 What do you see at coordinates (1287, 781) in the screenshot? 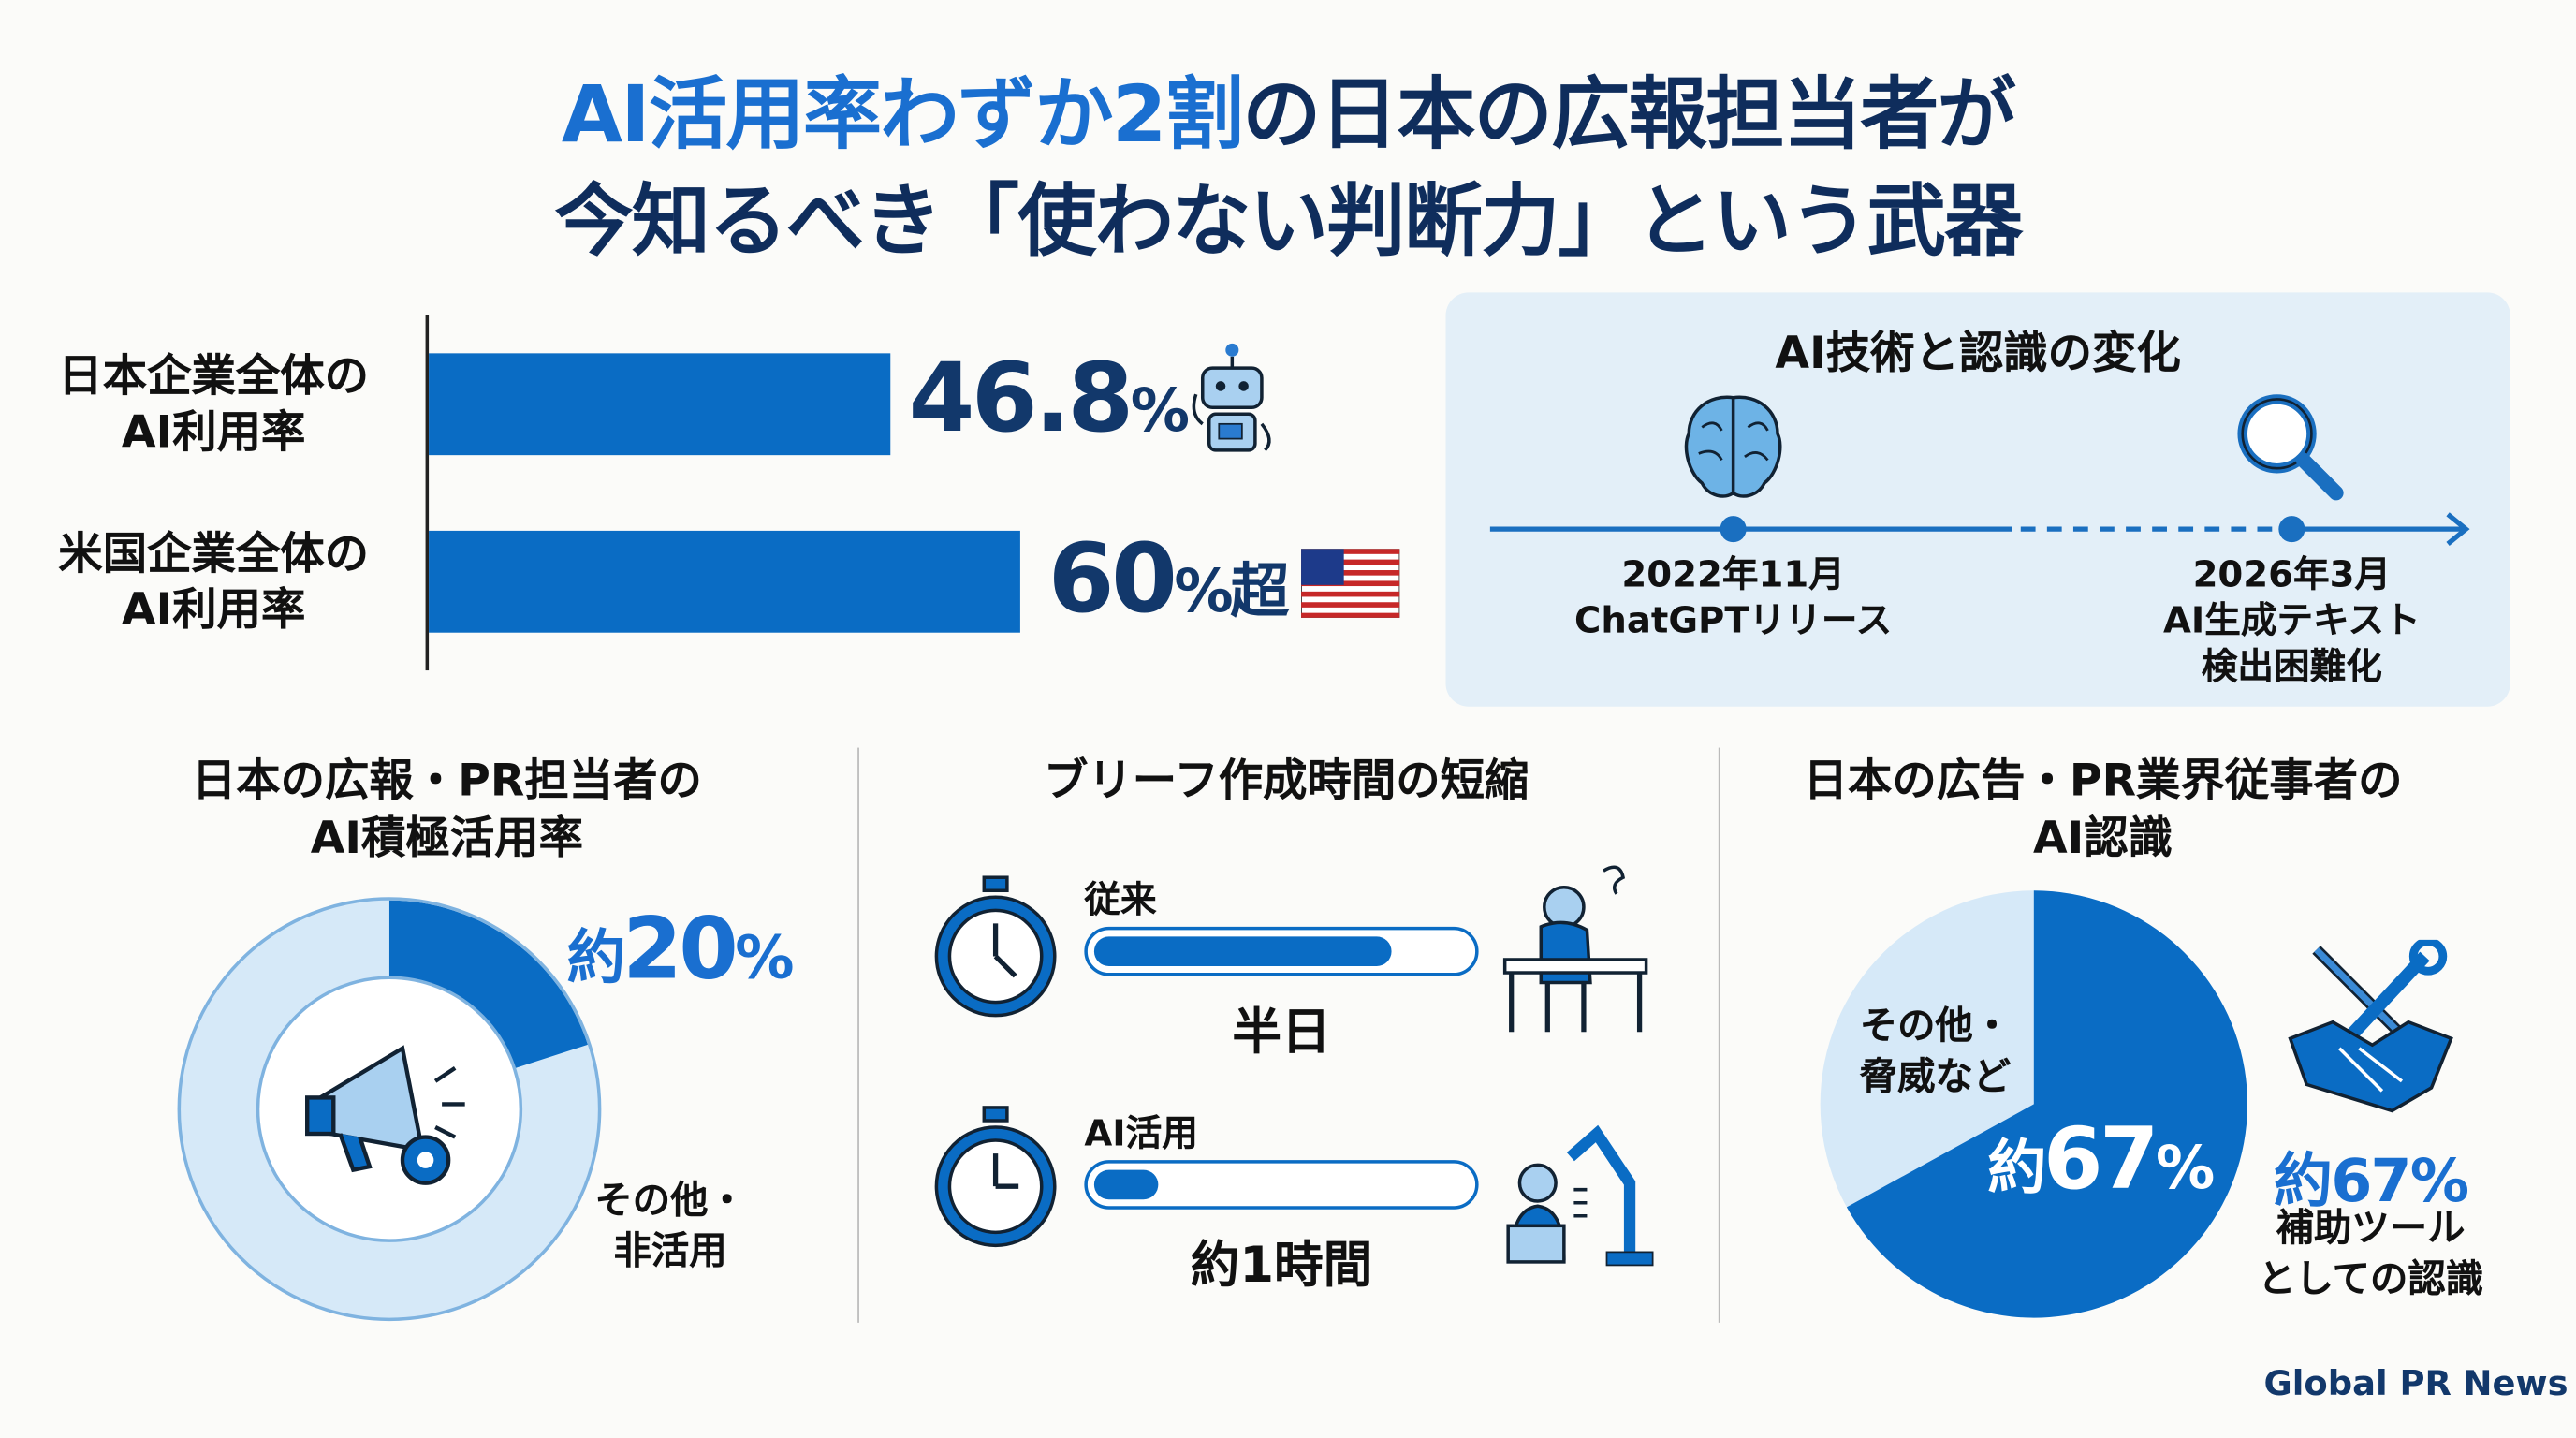
I see `brief-title: ブリーフ作成時間の短縮` at bounding box center [1287, 781].